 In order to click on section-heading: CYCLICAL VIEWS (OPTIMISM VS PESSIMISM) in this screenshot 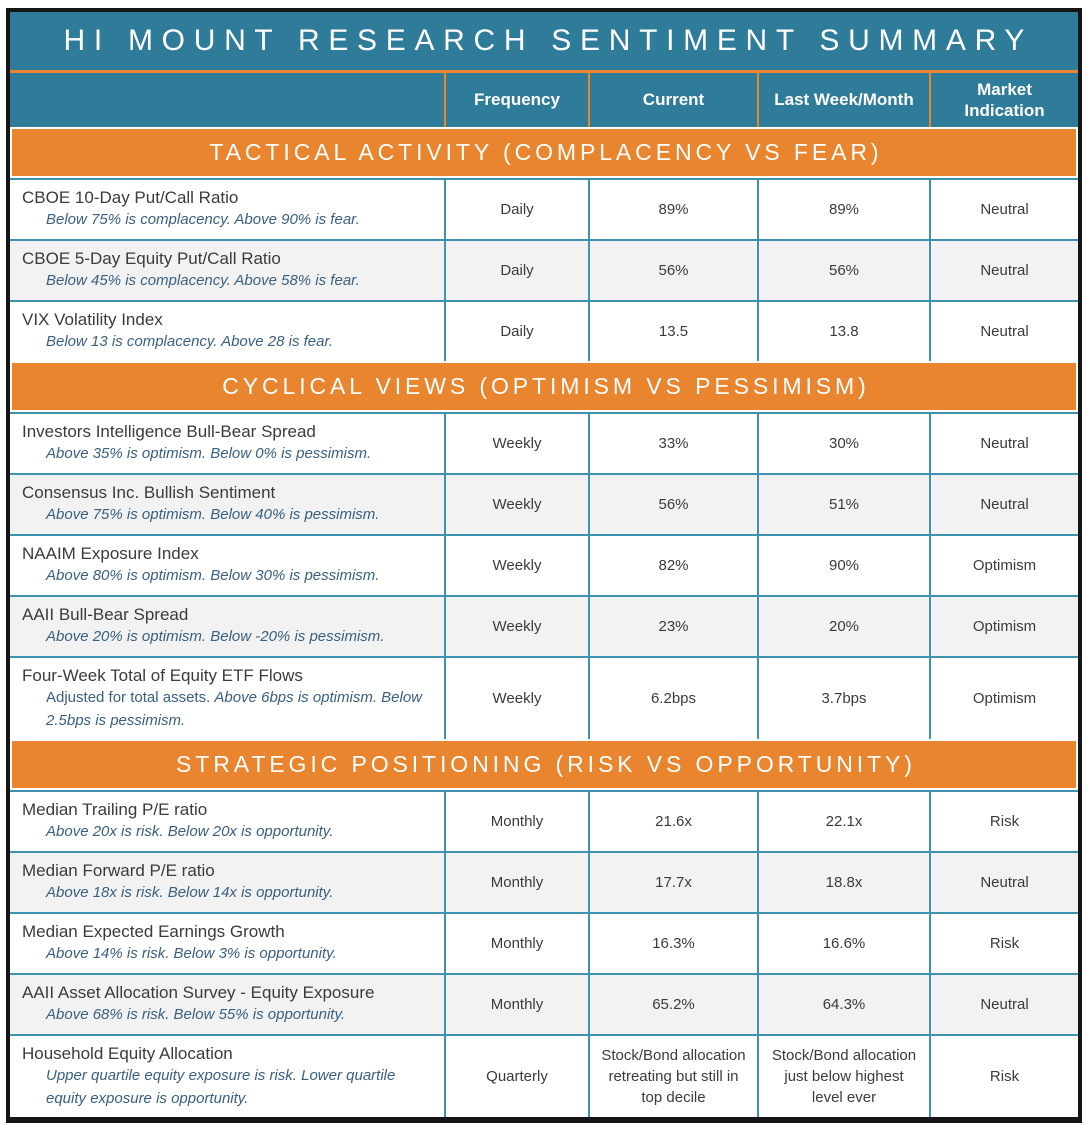, I will do `click(544, 386)`.